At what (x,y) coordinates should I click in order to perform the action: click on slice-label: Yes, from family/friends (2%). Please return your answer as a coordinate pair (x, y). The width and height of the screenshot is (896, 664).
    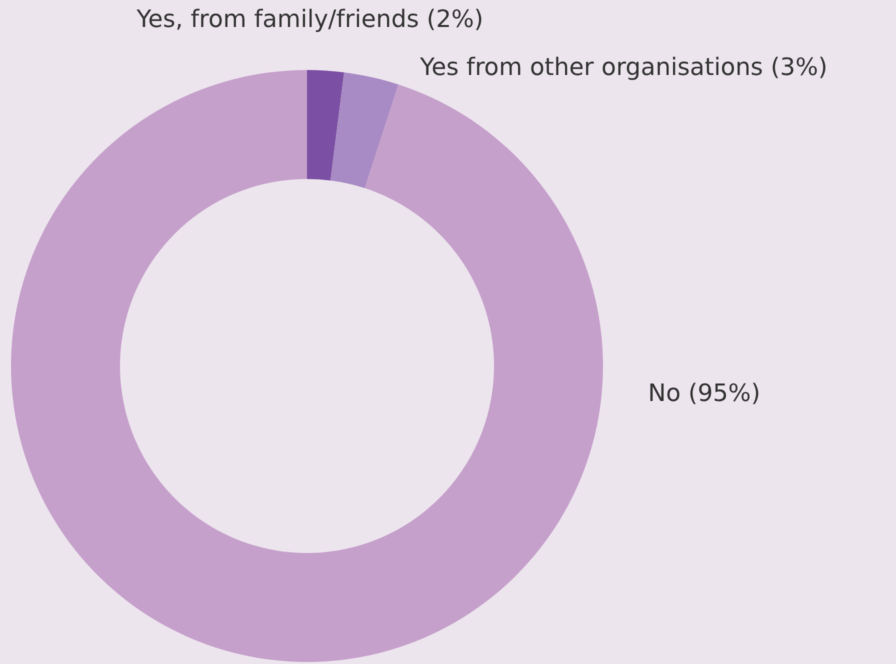
    Looking at the image, I should click on (310, 19).